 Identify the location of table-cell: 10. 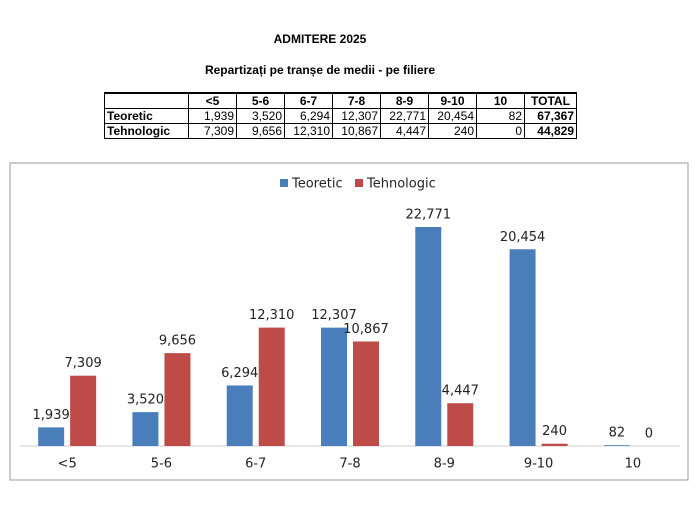
(500, 100).